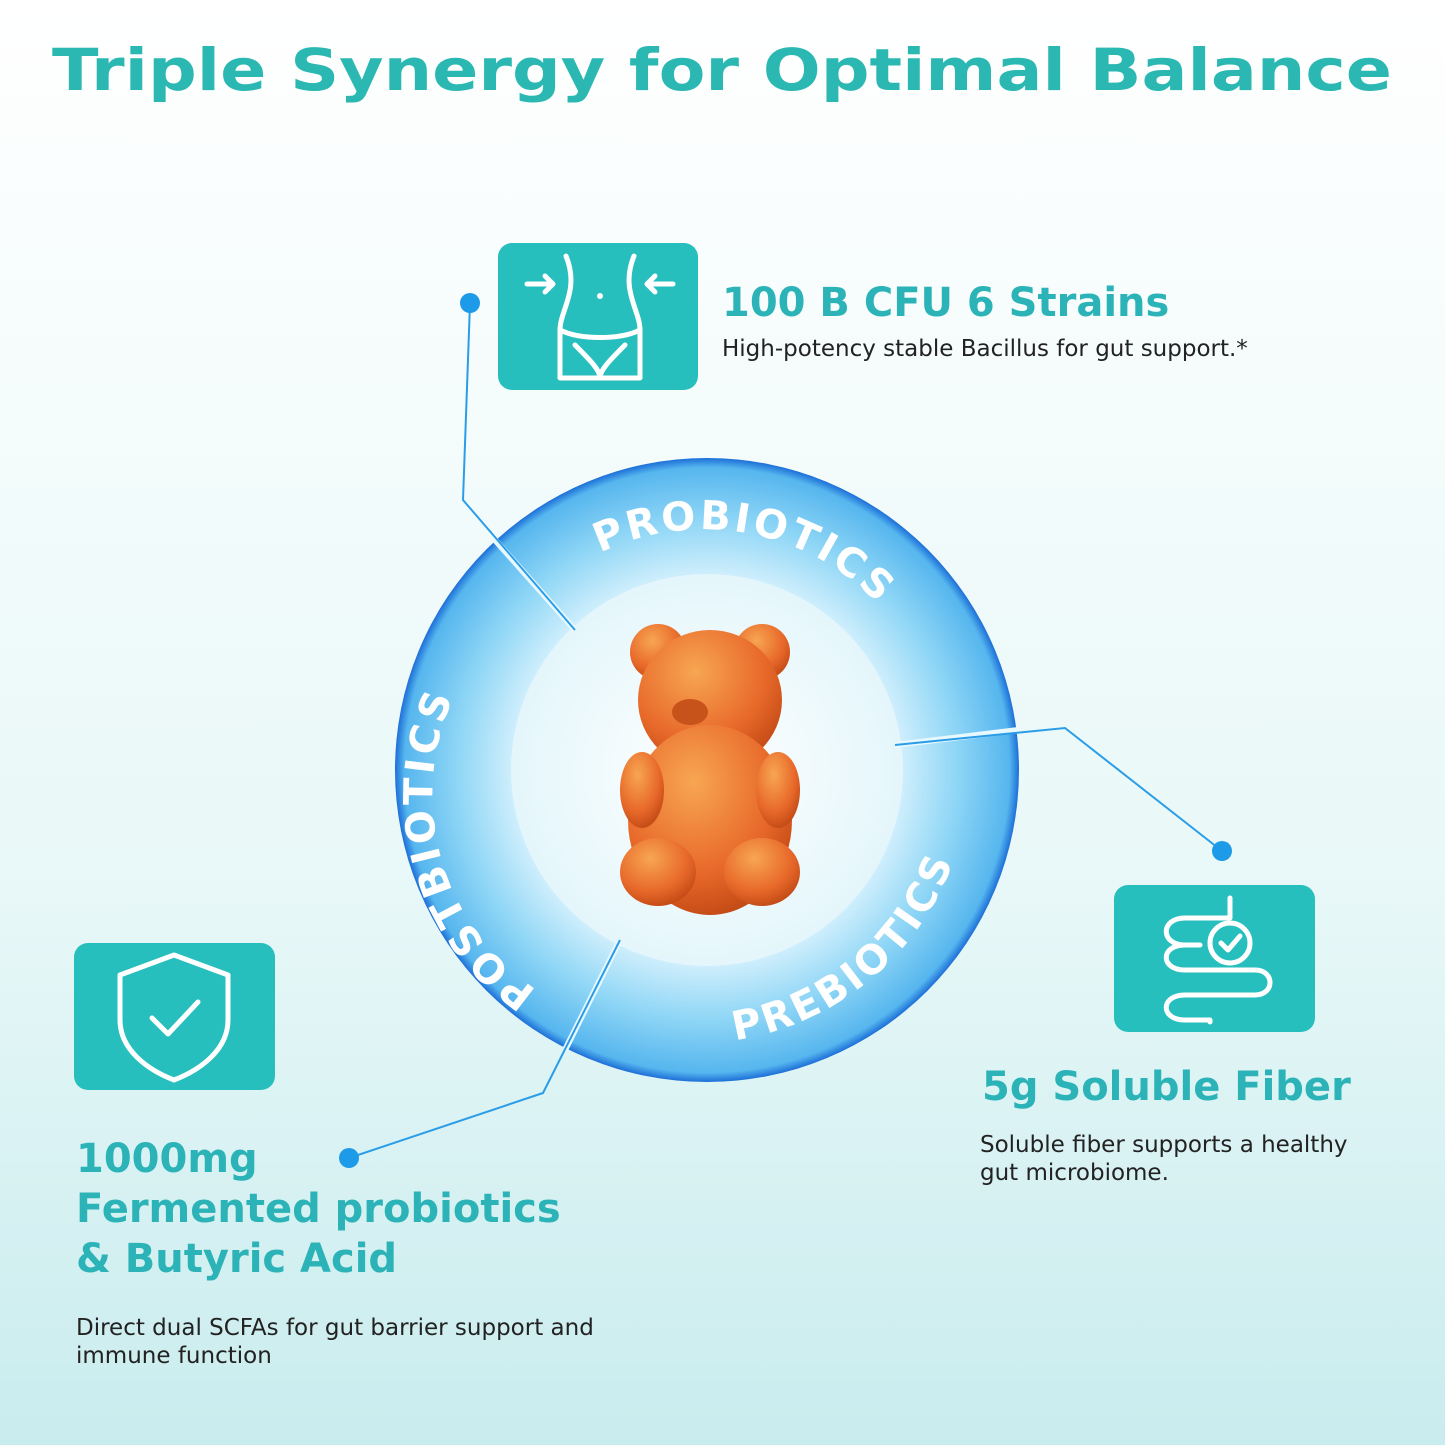  Describe the element at coordinates (722, 70) in the screenshot. I see `title: Triple Synergy for Optimal Balance` at that location.